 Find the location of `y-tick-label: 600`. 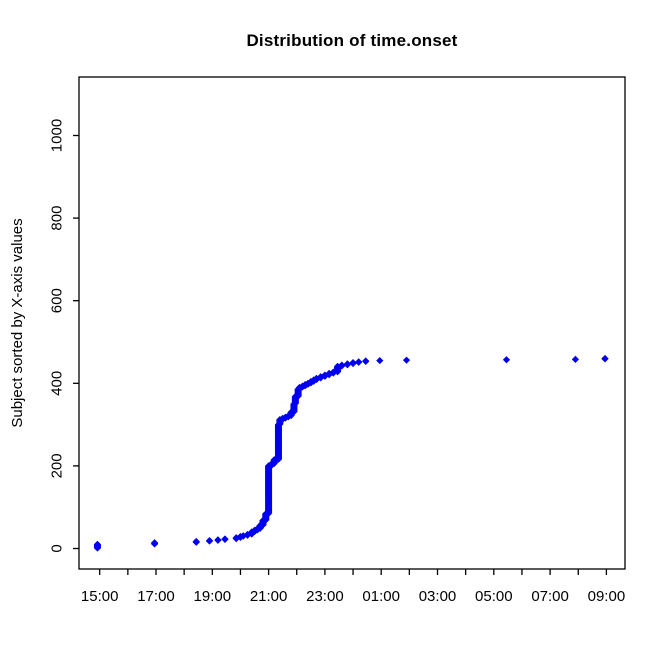

y-tick-label: 600 is located at coordinates (57, 300).